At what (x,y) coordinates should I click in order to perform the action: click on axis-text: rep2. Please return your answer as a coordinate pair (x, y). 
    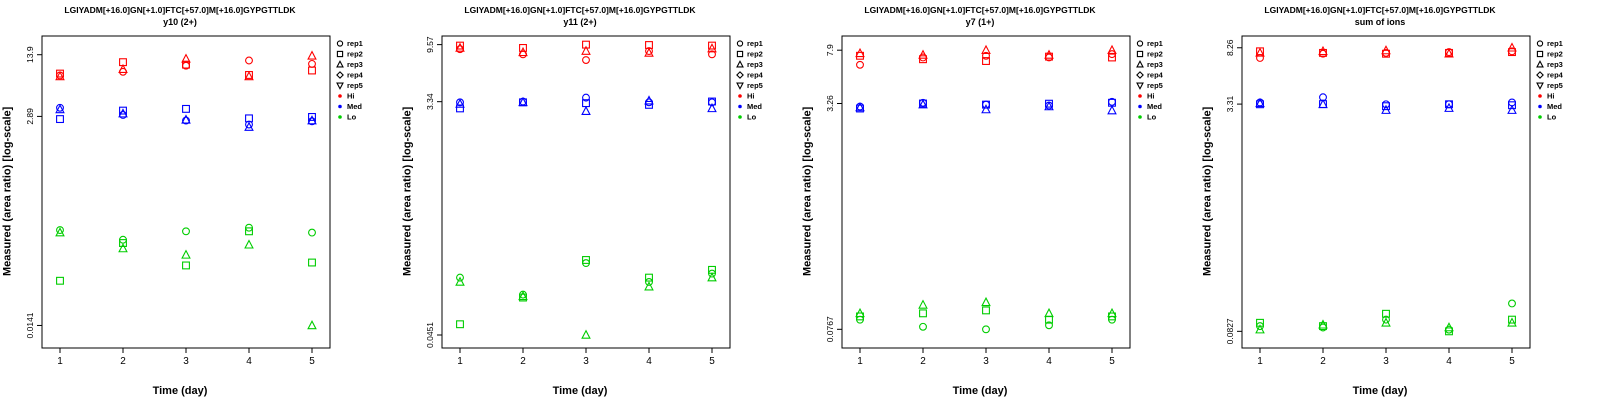
    Looking at the image, I should click on (755, 54).